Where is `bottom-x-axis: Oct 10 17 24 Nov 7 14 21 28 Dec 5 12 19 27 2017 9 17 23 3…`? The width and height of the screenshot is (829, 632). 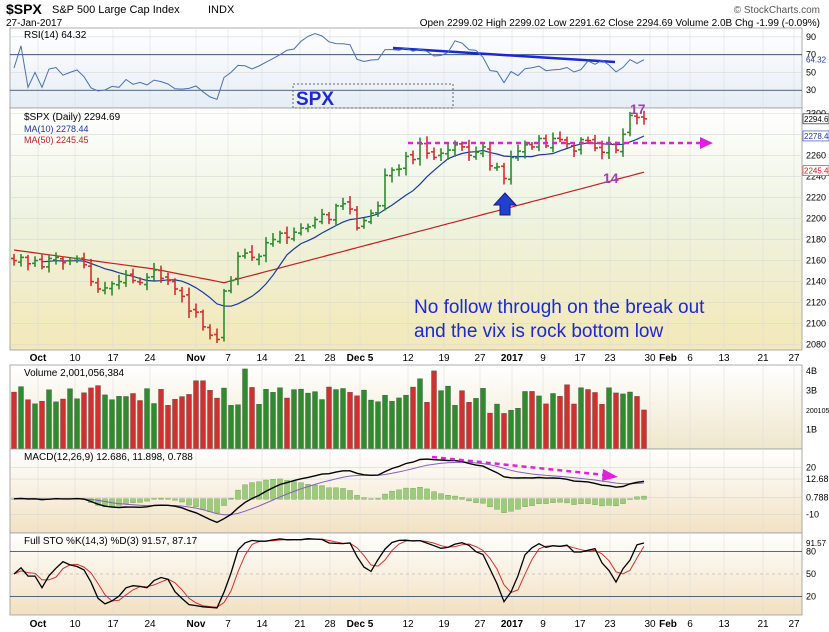 bottom-x-axis: Oct 10 17 24 Nov 7 14 21 28 Dec 5 12 19 27 2017 9 17 23 3… is located at coordinates (415, 624).